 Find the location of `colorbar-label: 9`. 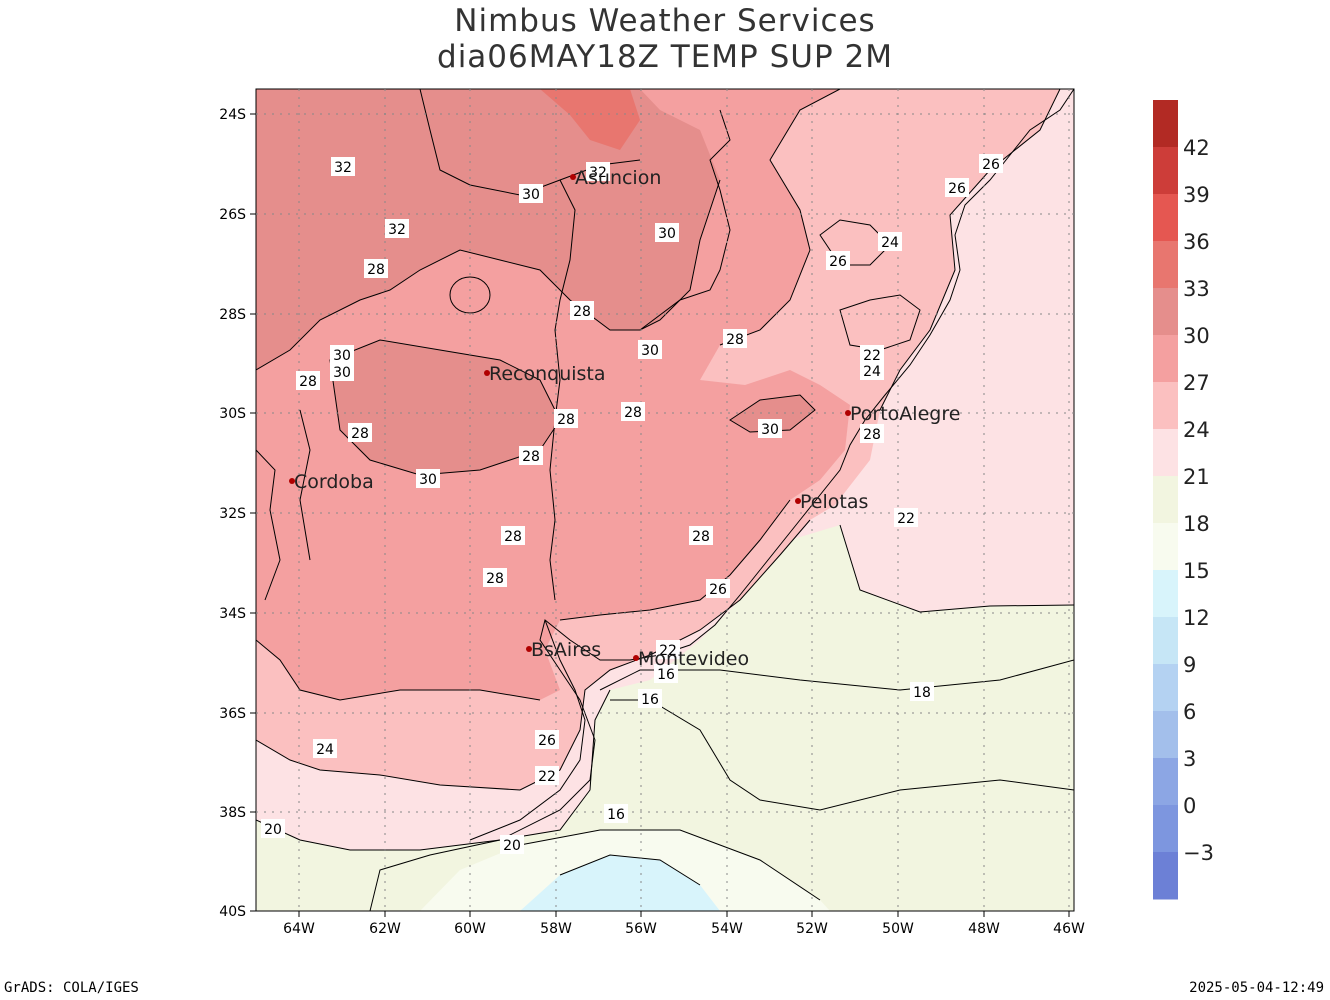

colorbar-label: 9 is located at coordinates (1189, 665).